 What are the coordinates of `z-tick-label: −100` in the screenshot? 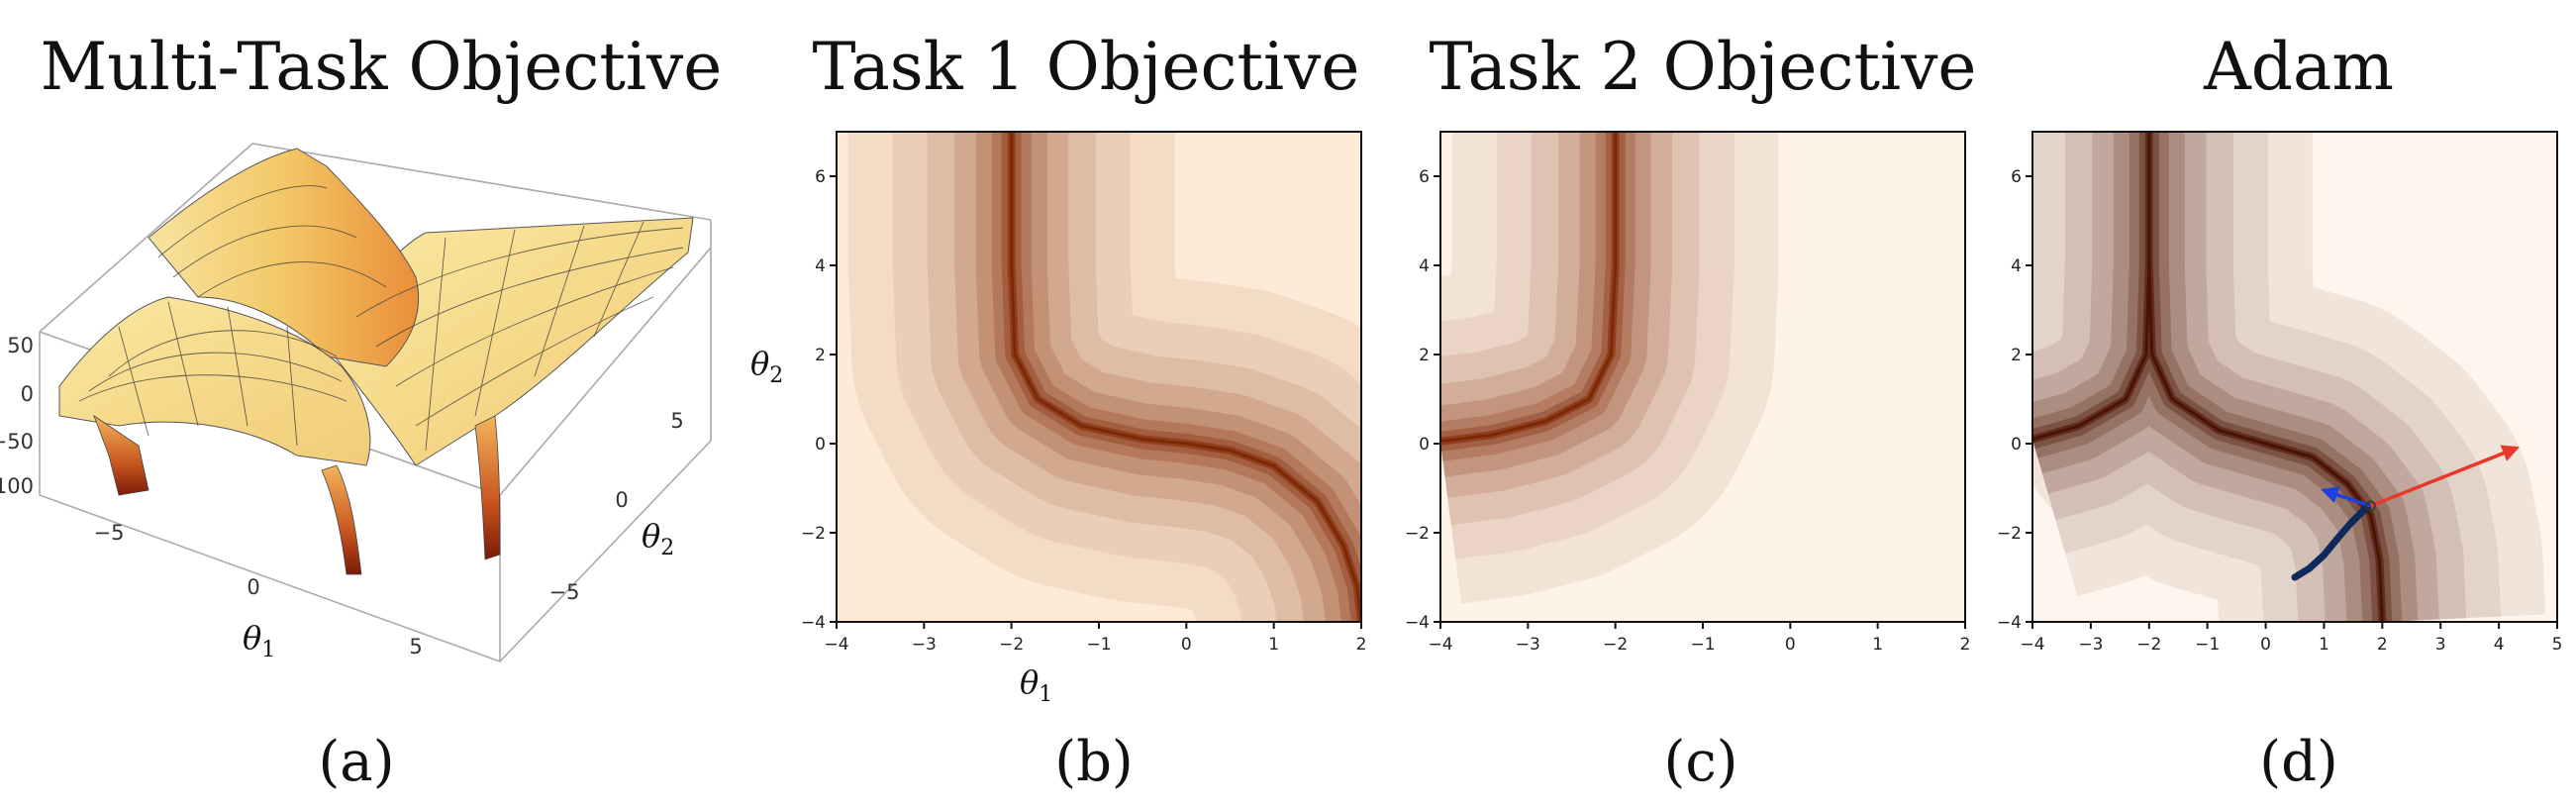 It's located at (17, 486).